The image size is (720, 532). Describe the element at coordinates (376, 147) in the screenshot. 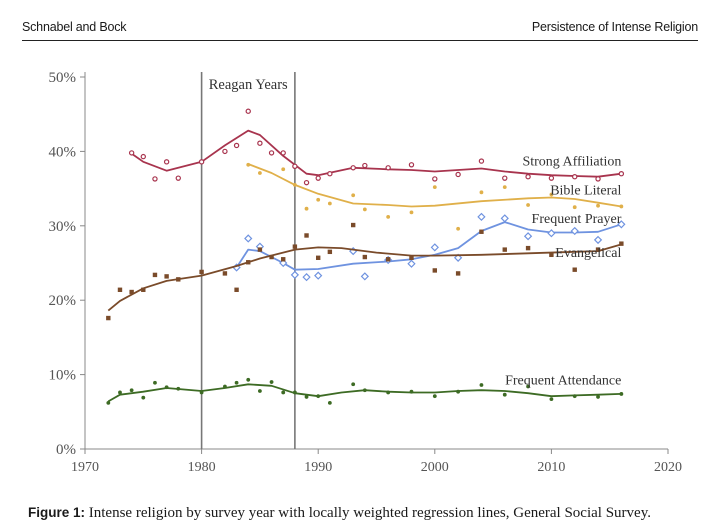

I see `series-strong-affiliation: Strong Affiliation` at that location.